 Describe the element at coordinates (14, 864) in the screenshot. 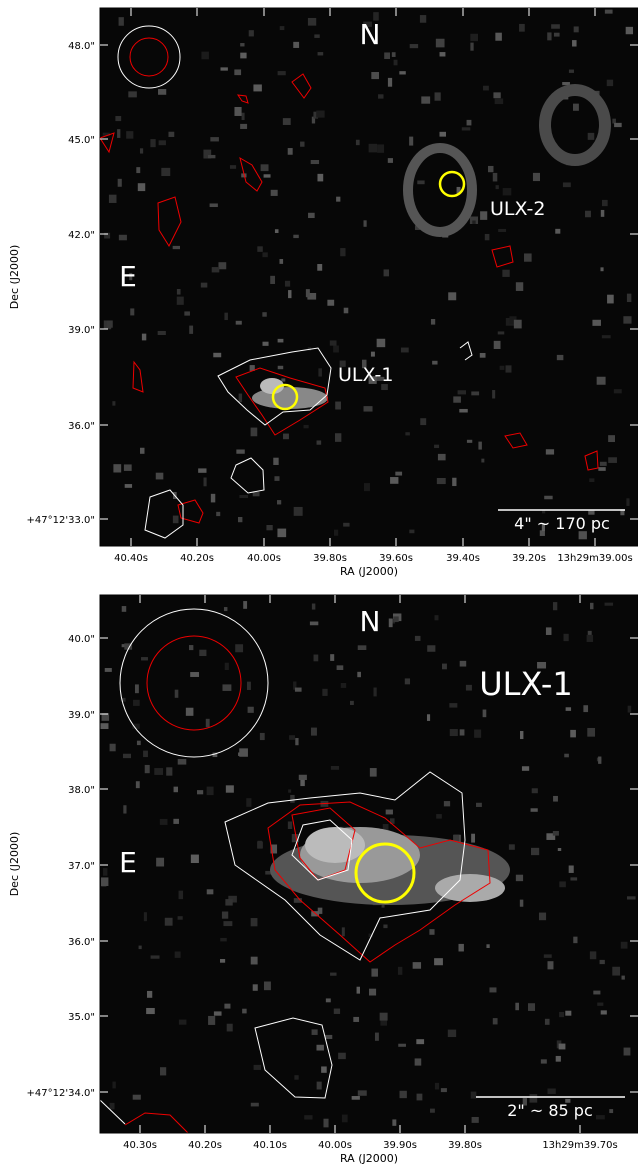

I see `y-axis-label: Dec (J2000)` at that location.